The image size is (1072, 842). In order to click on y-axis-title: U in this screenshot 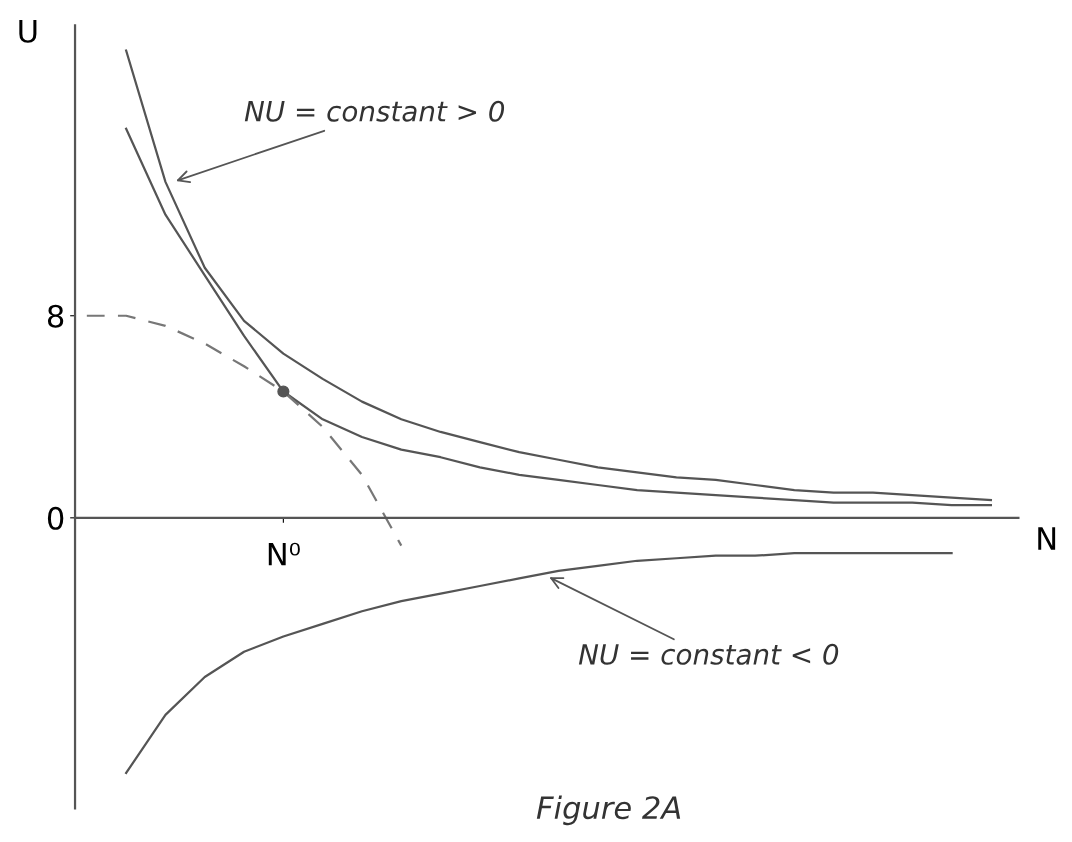, I will do `click(28, 31)`.